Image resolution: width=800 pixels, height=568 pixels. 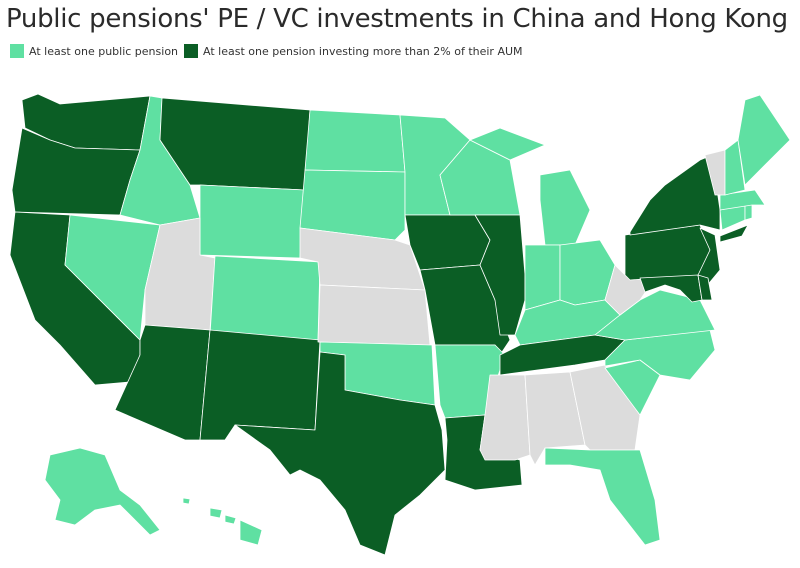 What do you see at coordinates (355, 141) in the screenshot?
I see `state-nd` at bounding box center [355, 141].